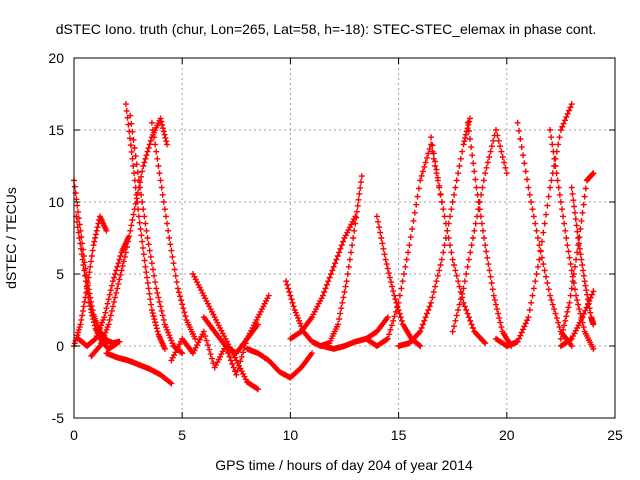 The width and height of the screenshot is (640, 480). Describe the element at coordinates (56, 58) in the screenshot. I see `y-tick-label: 20` at that location.